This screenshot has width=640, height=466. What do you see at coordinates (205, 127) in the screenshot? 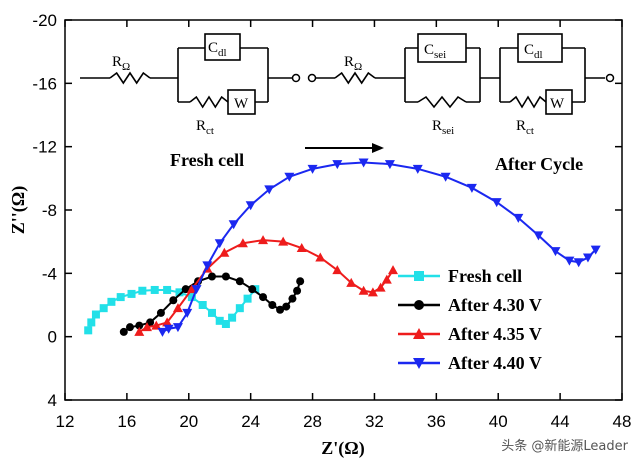
I see `circuit-label: Rct` at bounding box center [205, 127].